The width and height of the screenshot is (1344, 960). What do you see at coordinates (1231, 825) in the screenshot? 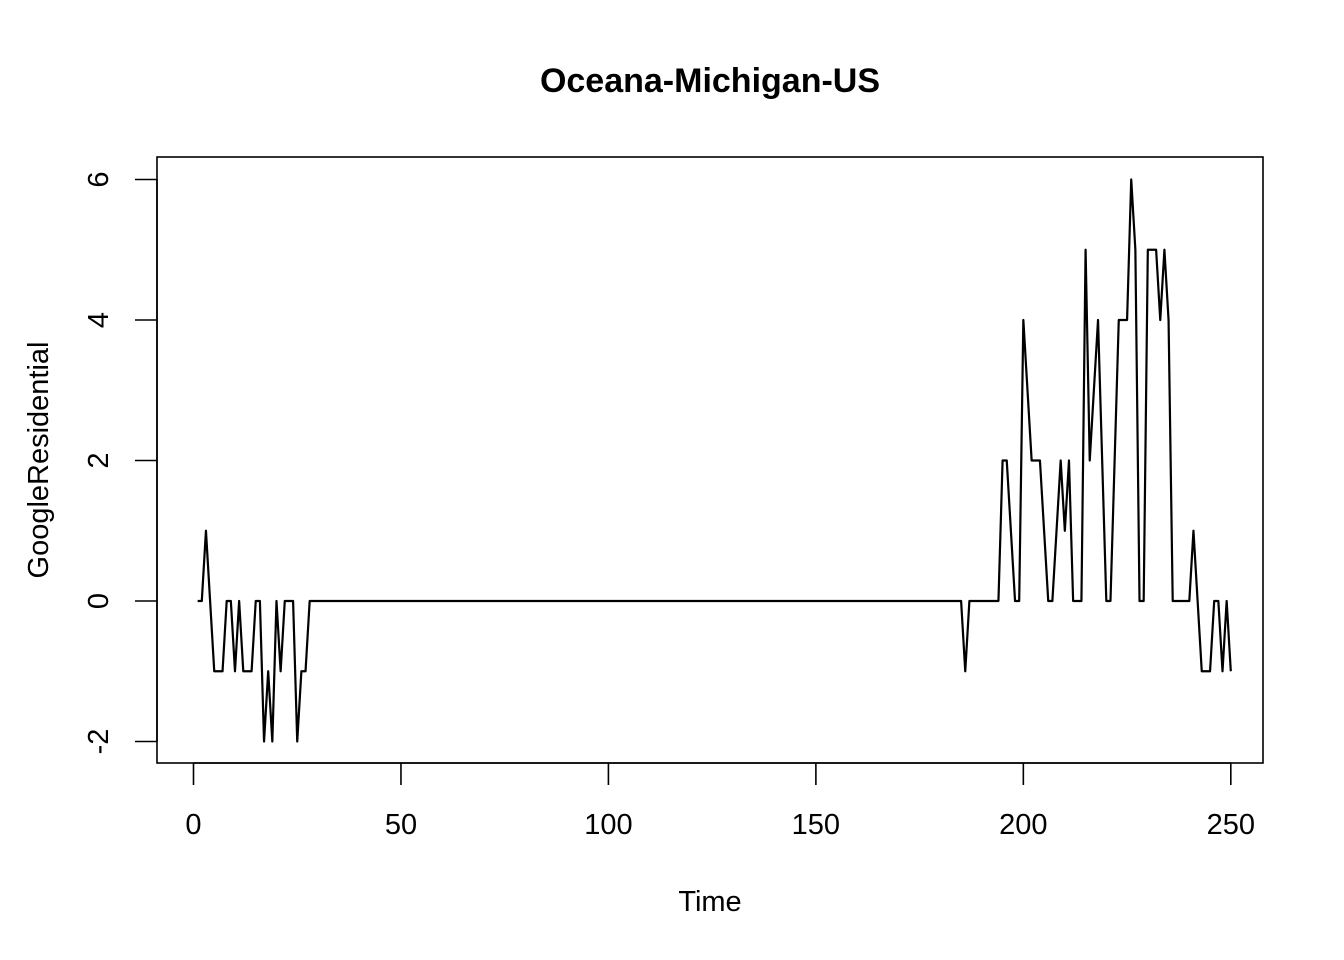
I see `x-tick-label: 250` at bounding box center [1231, 825].